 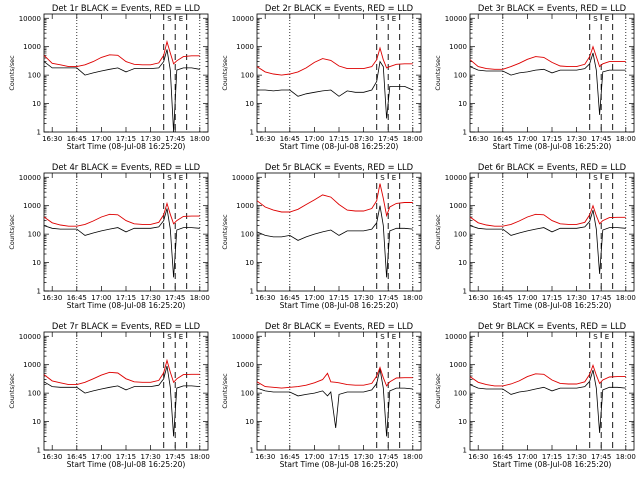 I want to click on chart-8-ytick-label: 10, so click(x=462, y=422).